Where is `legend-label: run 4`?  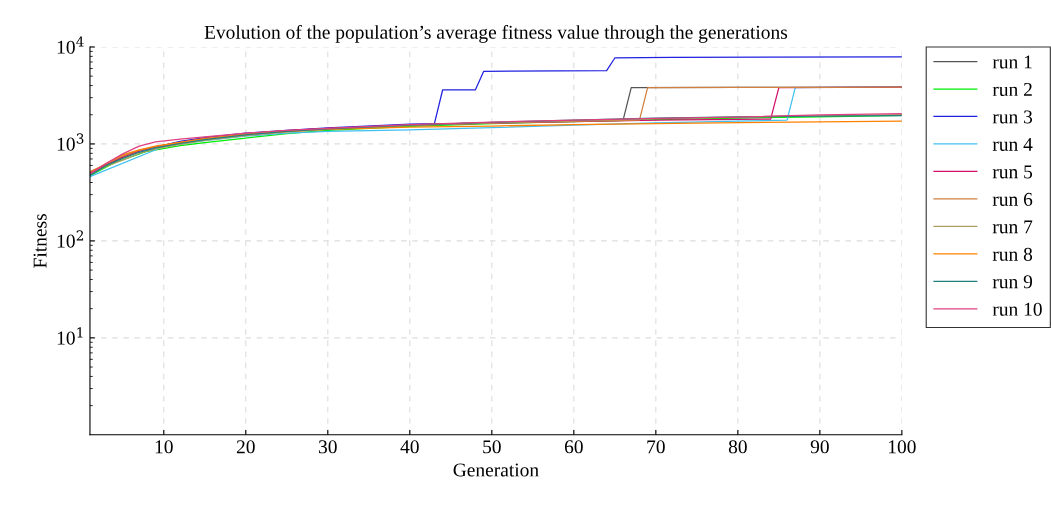
legend-label: run 4 is located at coordinates (1012, 144).